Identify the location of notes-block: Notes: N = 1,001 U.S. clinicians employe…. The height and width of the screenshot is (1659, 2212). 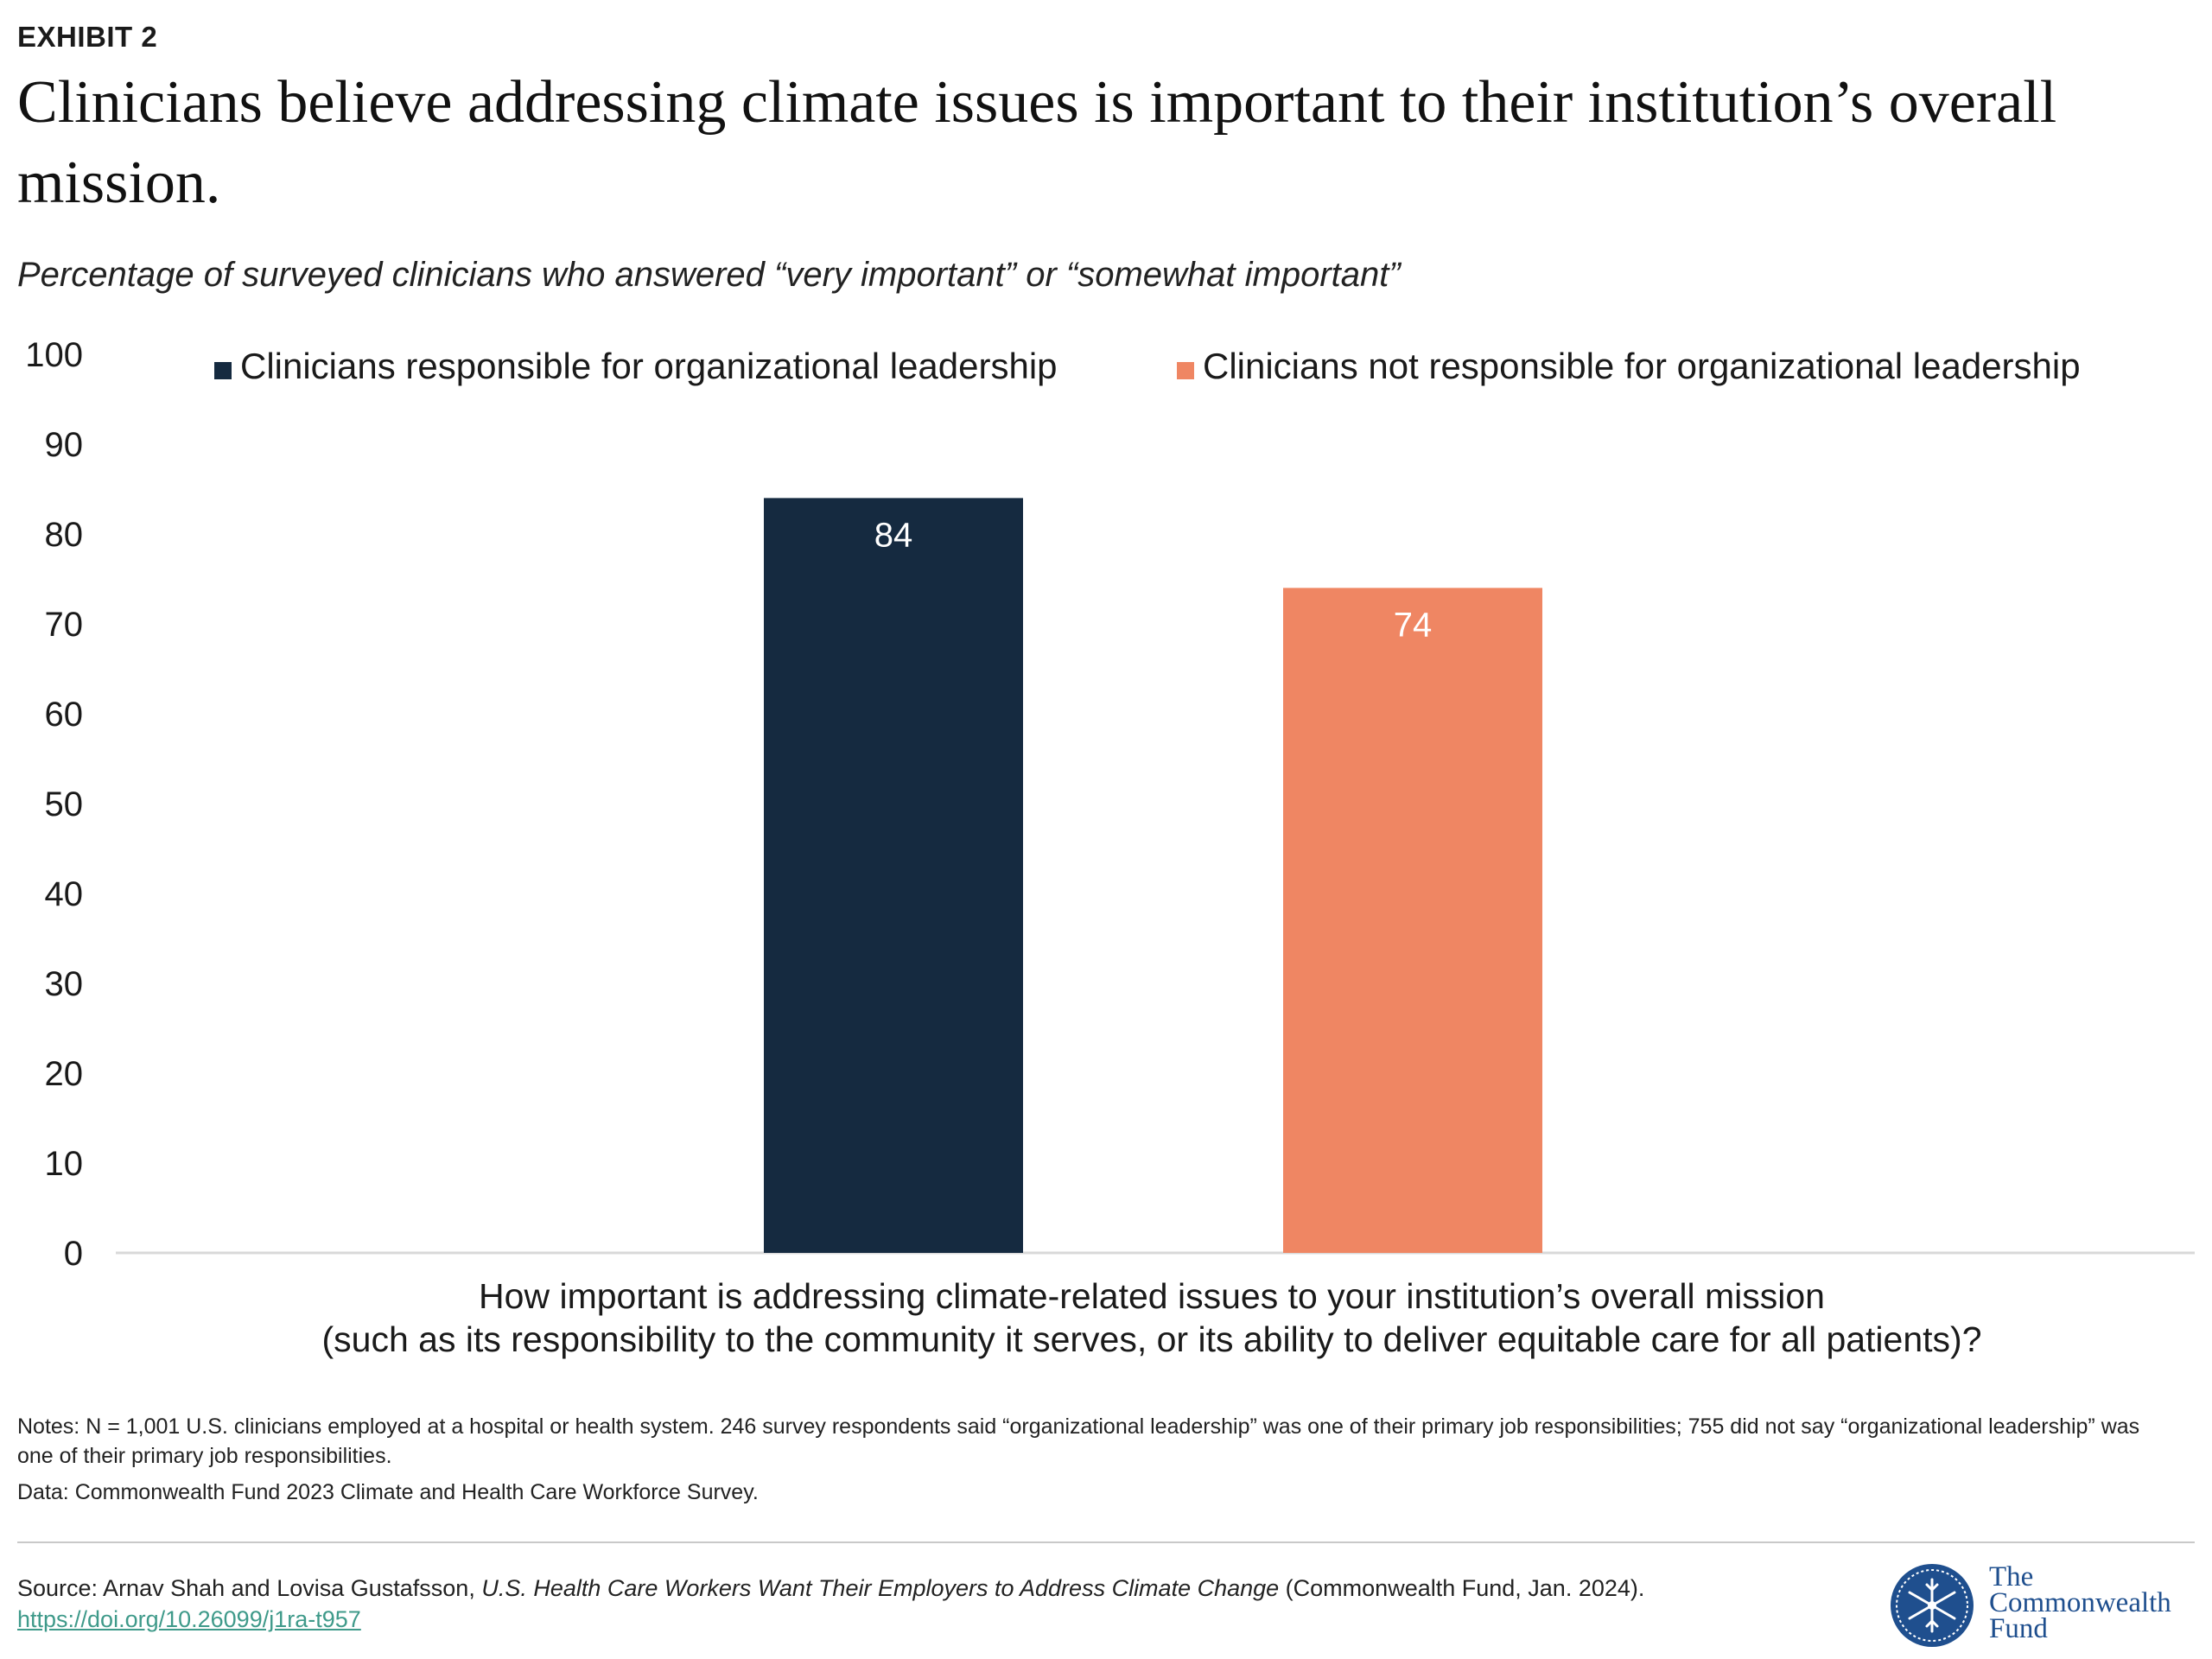
(1080, 1459).